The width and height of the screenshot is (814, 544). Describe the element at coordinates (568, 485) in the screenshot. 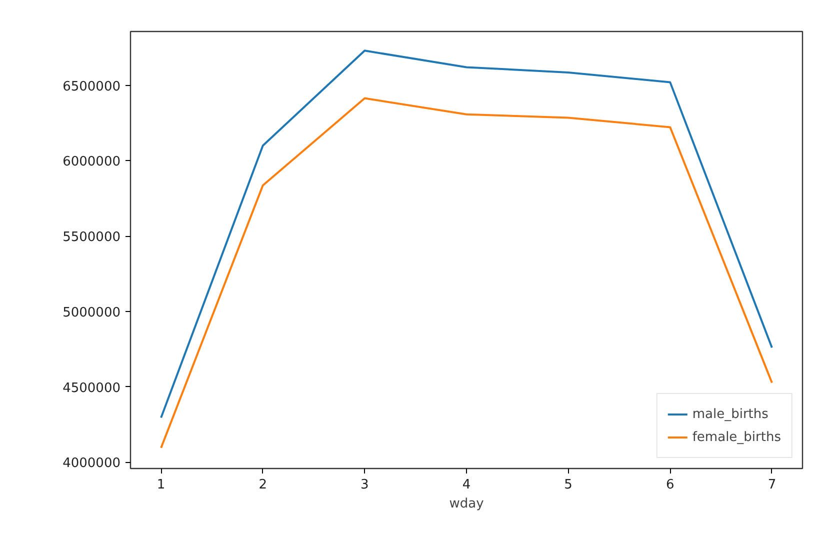

I see `x-tick-label: 5` at that location.